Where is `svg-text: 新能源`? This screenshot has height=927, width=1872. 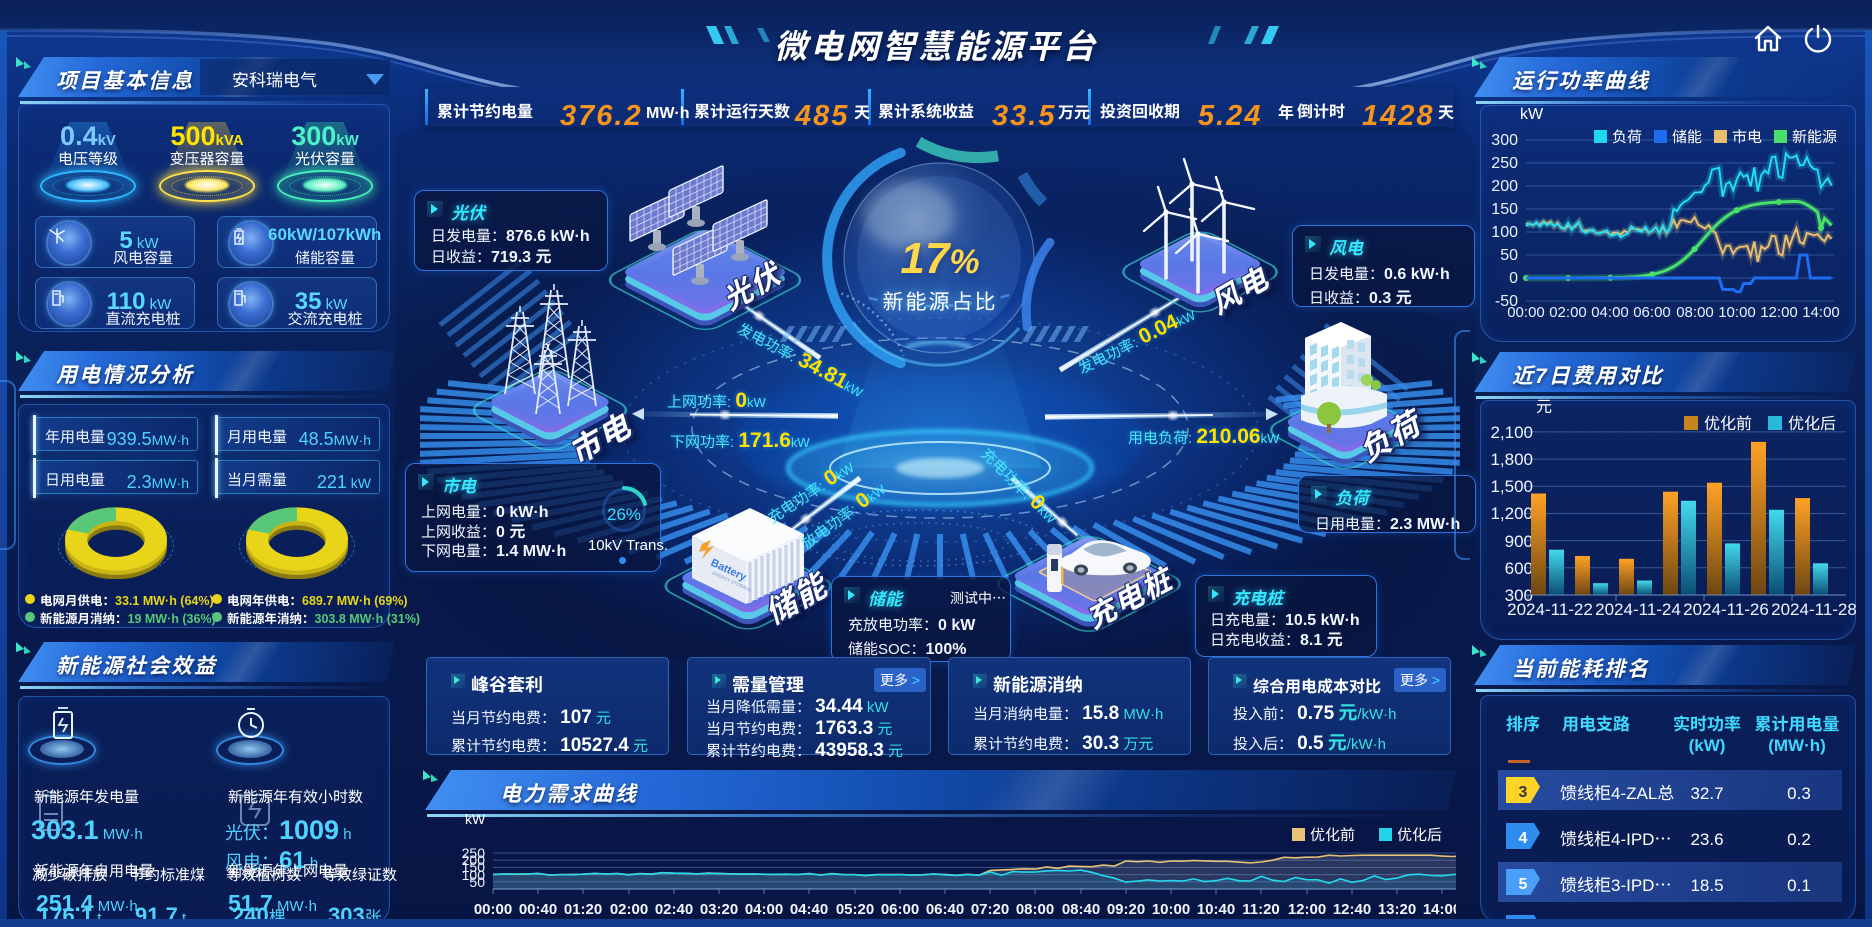 svg-text: 新能源 is located at coordinates (1814, 136).